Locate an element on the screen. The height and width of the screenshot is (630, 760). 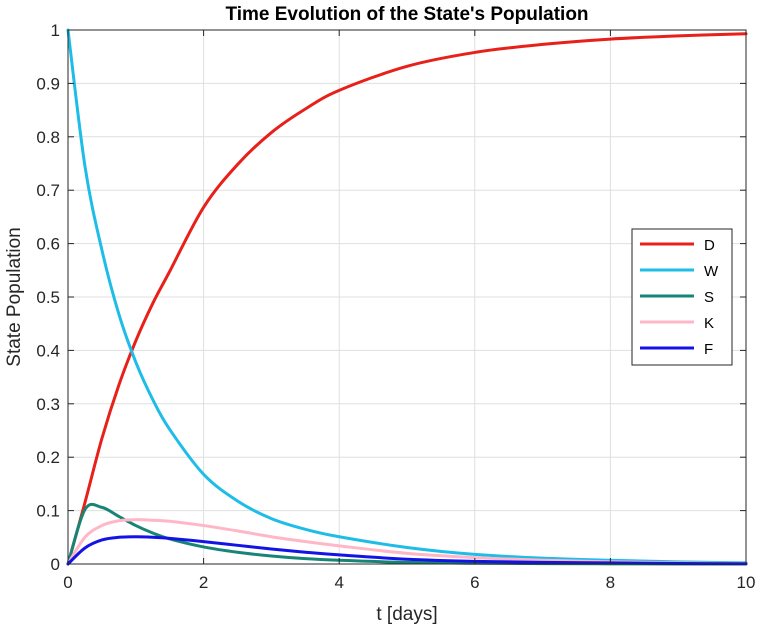
x-axis-label: t [days] is located at coordinates (406, 614).